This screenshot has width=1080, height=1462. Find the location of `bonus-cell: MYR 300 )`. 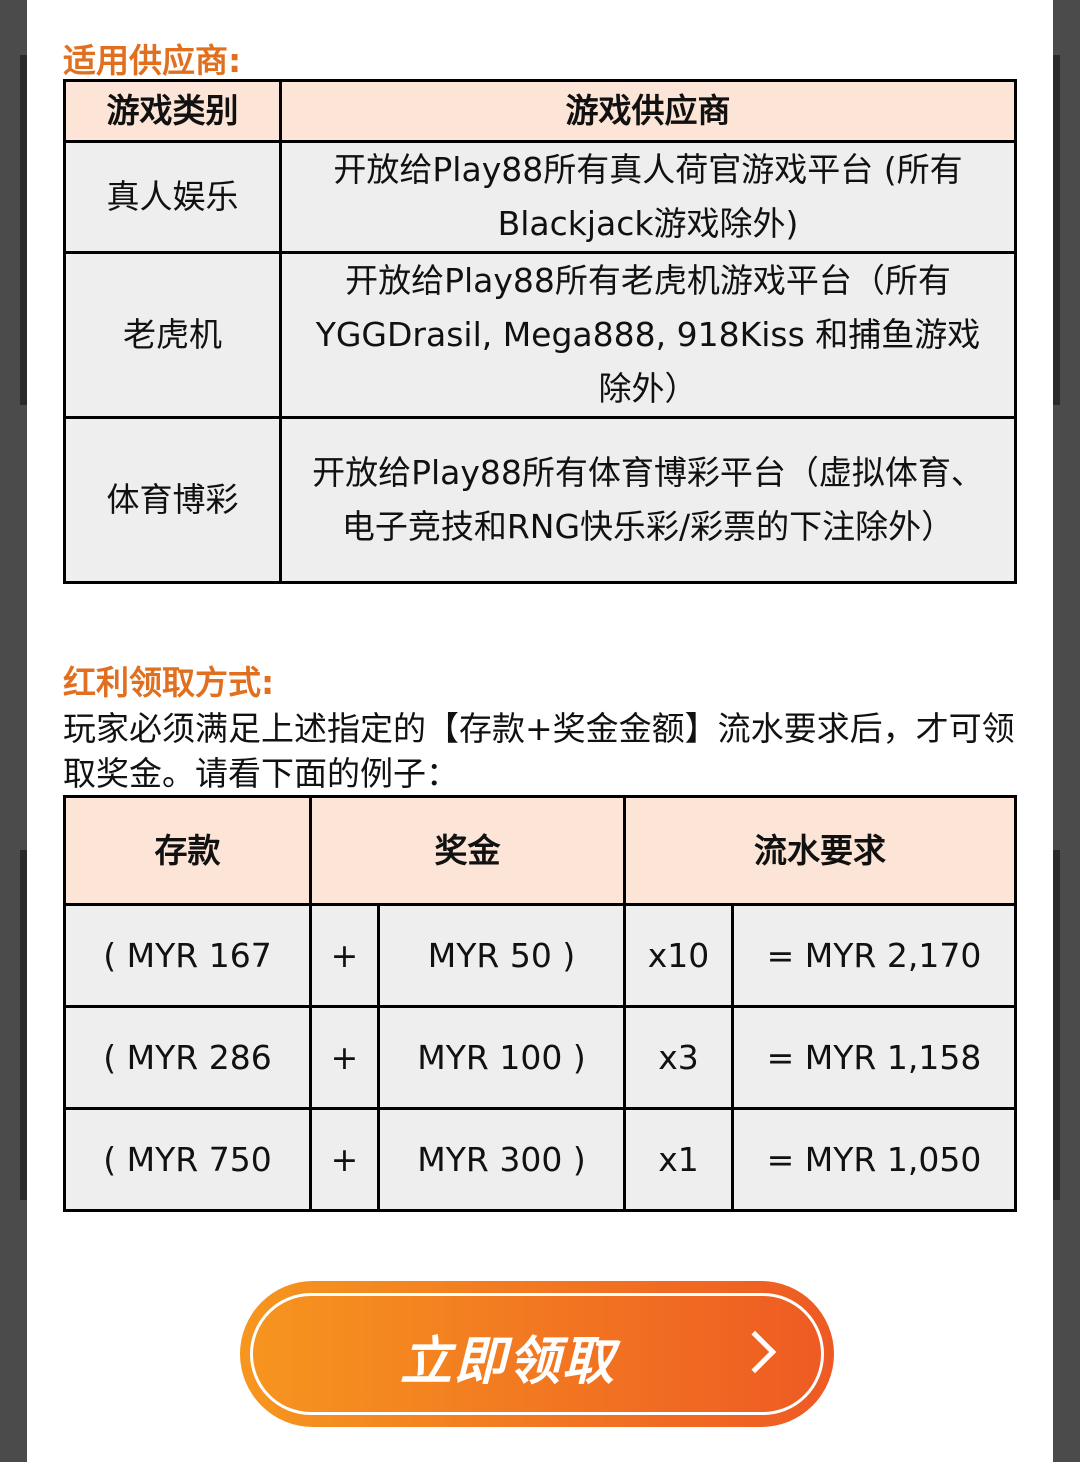

bonus-cell: MYR 300 ) is located at coordinates (501, 1159).